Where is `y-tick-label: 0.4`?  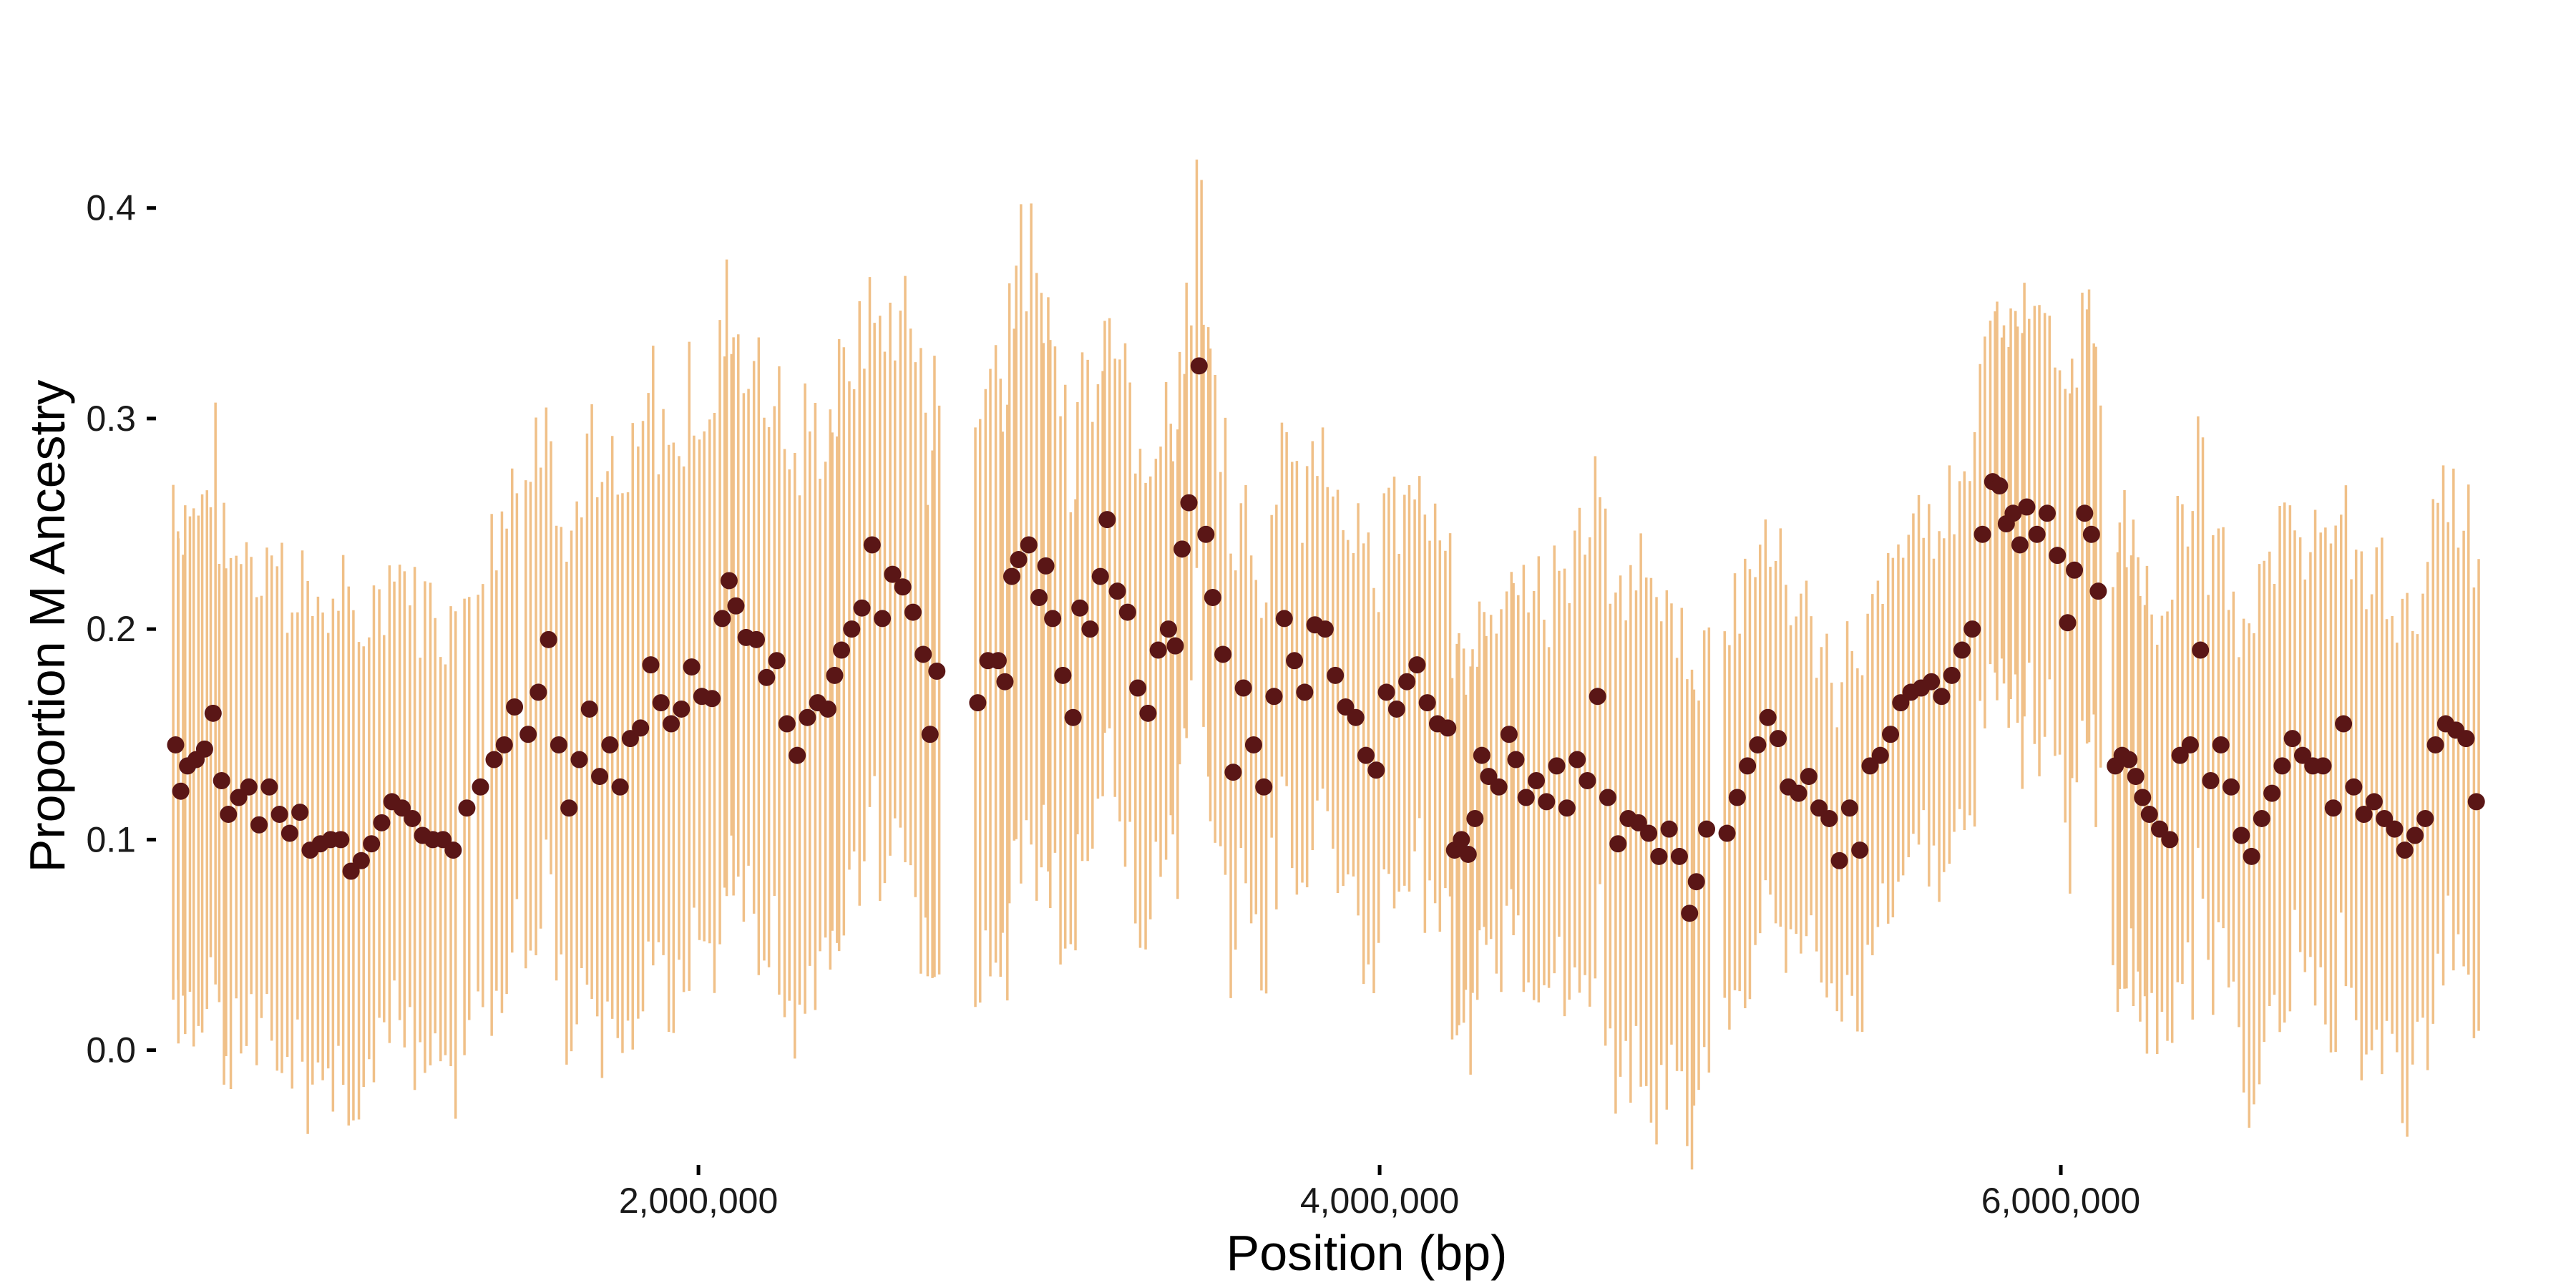 y-tick-label: 0.4 is located at coordinates (111, 208).